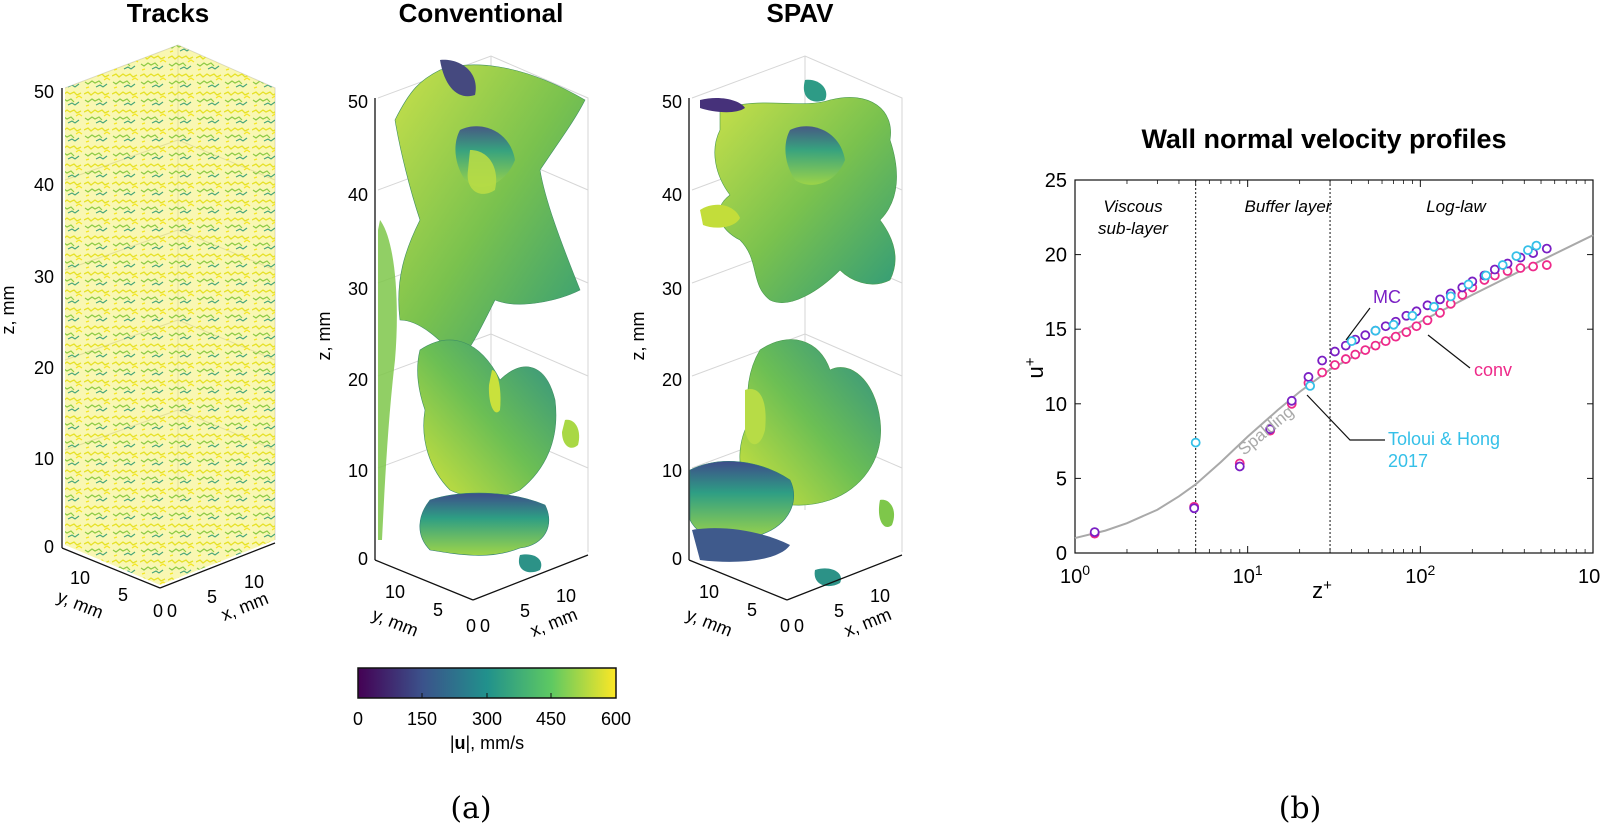  I want to click on region-labels: Viscous sub-layer Buffer layer Log-law, so click(1292, 217).